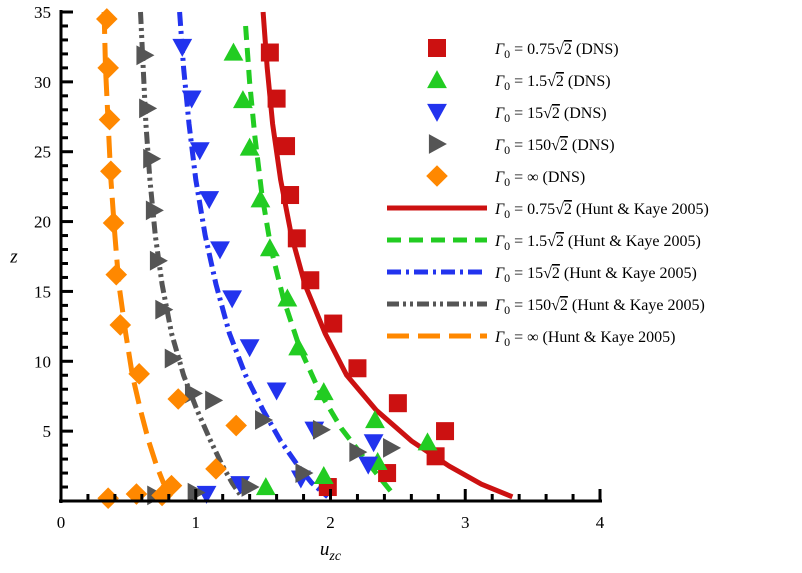 The height and width of the screenshot is (573, 802). Describe the element at coordinates (13, 257) in the screenshot. I see `y-axis-label: z` at that location.